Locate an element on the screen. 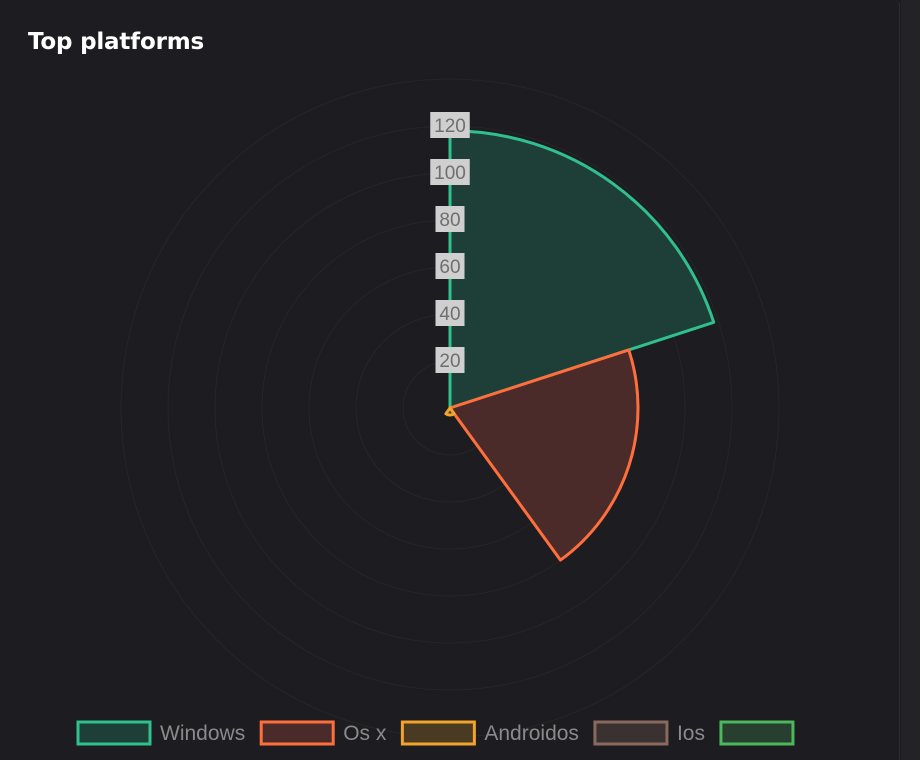 The height and width of the screenshot is (760, 920). legend-label-os-x: Os x is located at coordinates (365, 733).